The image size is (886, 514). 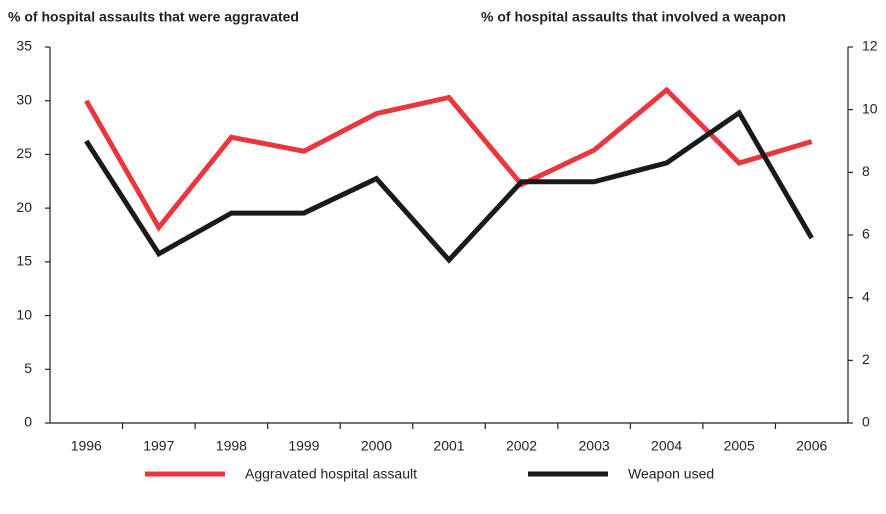 What do you see at coordinates (24, 207) in the screenshot?
I see `y-tick-label: 20` at bounding box center [24, 207].